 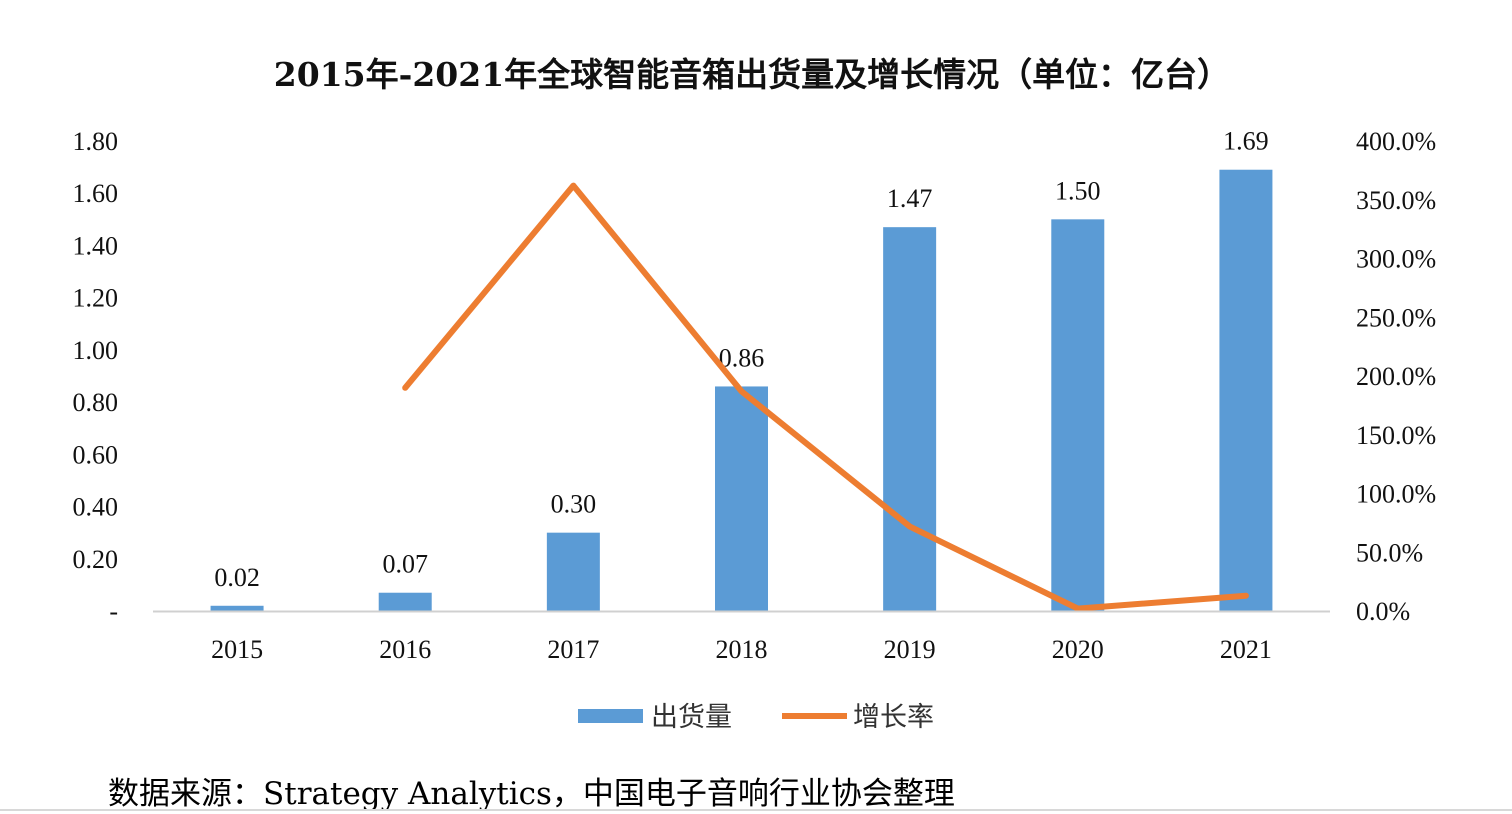 What do you see at coordinates (1246, 141) in the screenshot?
I see `data-label-2021: 1.69` at bounding box center [1246, 141].